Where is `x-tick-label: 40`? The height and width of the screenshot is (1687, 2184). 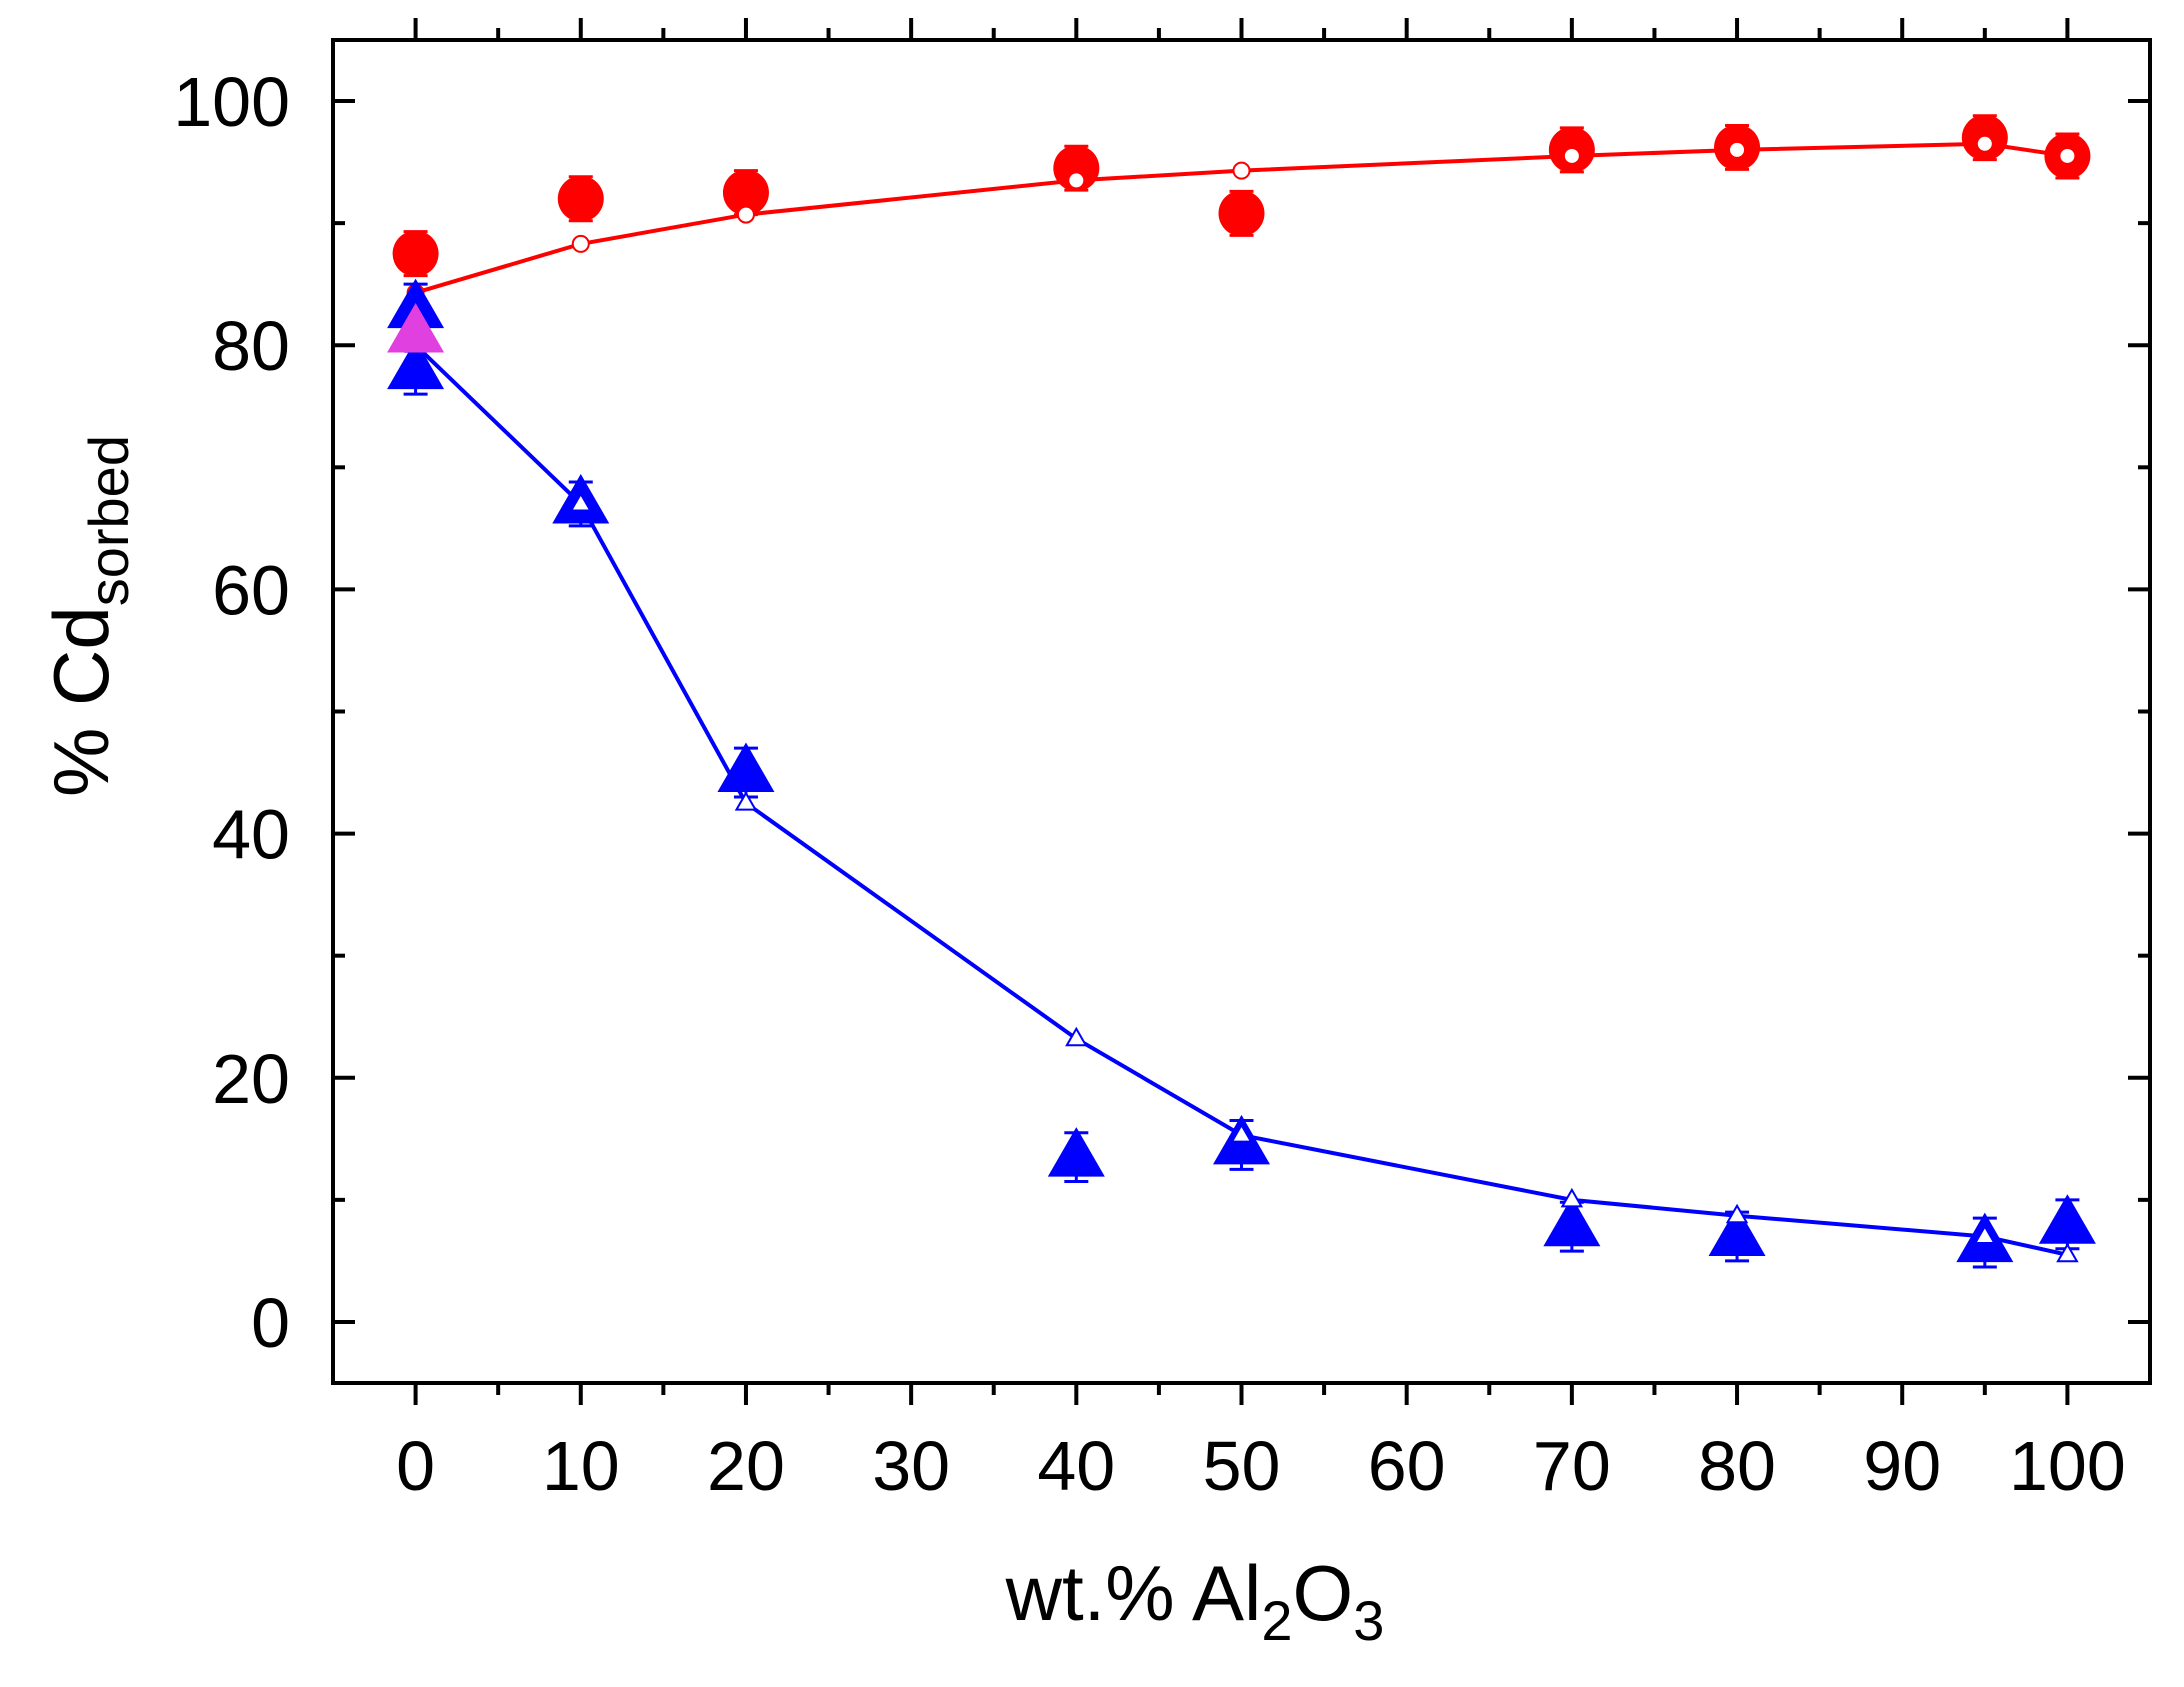
x-tick-label: 40 is located at coordinates (1076, 1466).